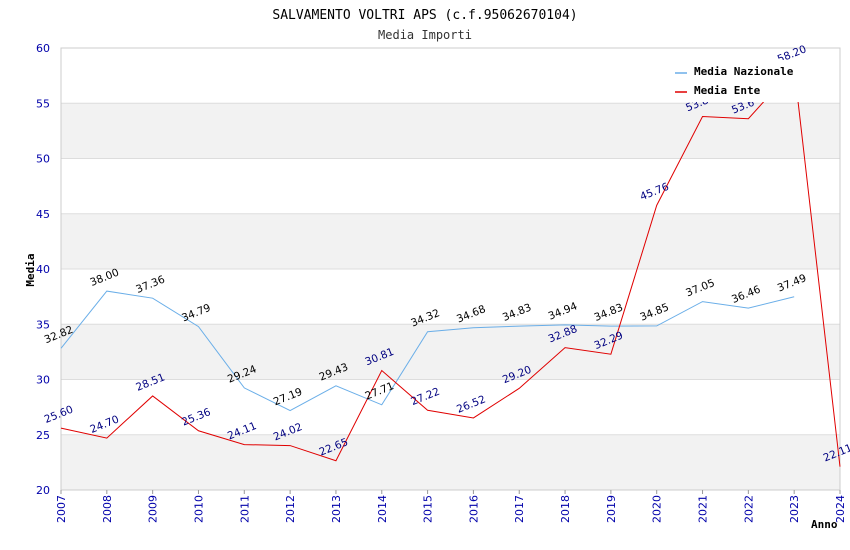  I want to click on x-tick-label: 2015, so click(428, 509).